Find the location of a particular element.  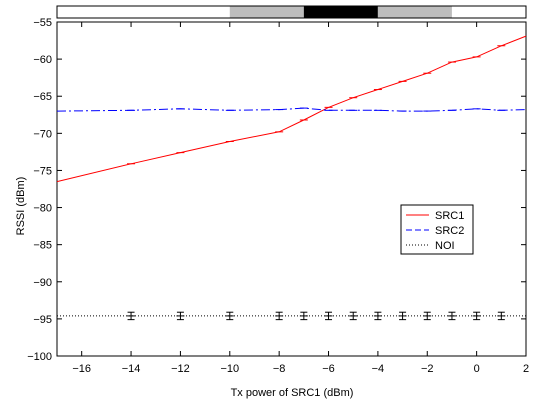

x-tick-label: −8 is located at coordinates (279, 369).